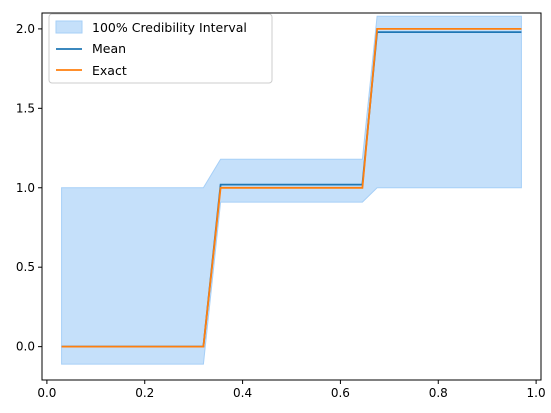 The width and height of the screenshot is (551, 413). What do you see at coordinates (25, 267) in the screenshot?
I see `y-tick-label: 0.5` at bounding box center [25, 267].